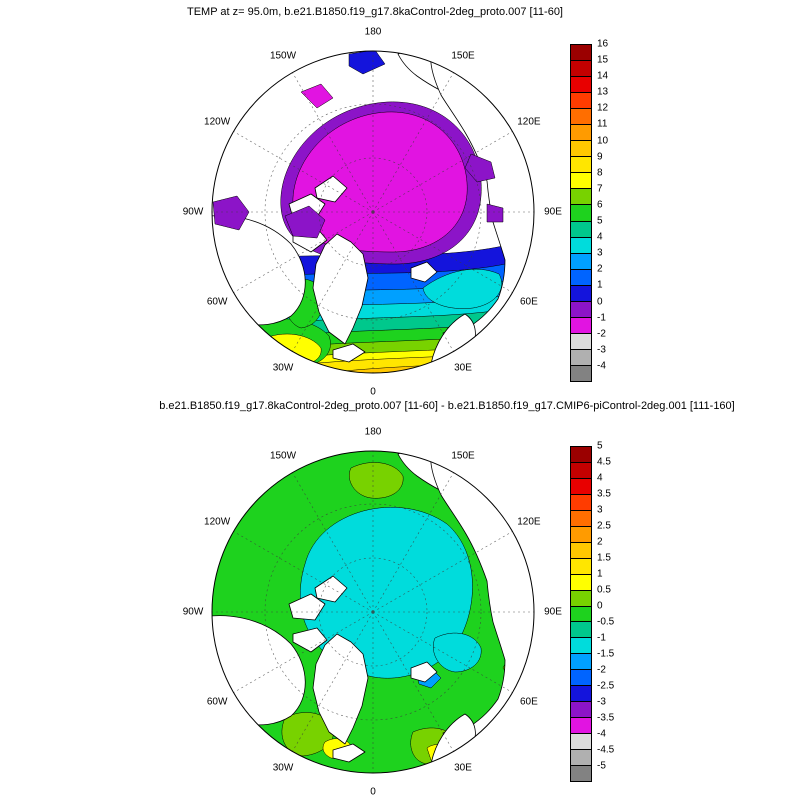  Describe the element at coordinates (606, 718) in the screenshot. I see `colorbar-tick--3.5: -3.5` at that location.